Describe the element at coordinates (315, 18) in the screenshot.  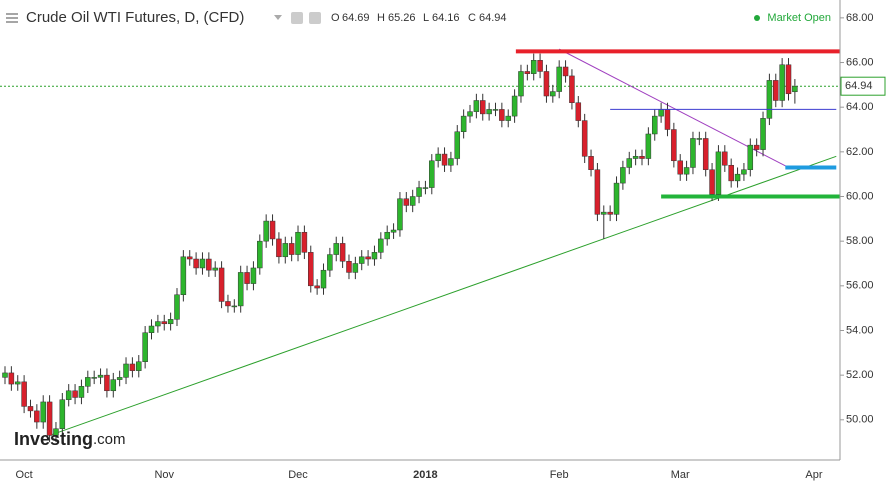
I see `close-icon` at that location.